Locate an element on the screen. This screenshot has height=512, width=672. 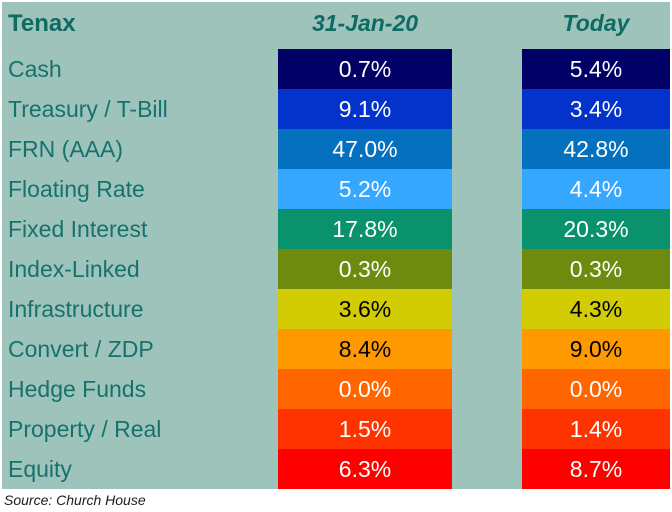
source-note: Source: Church House is located at coordinates (75, 500).